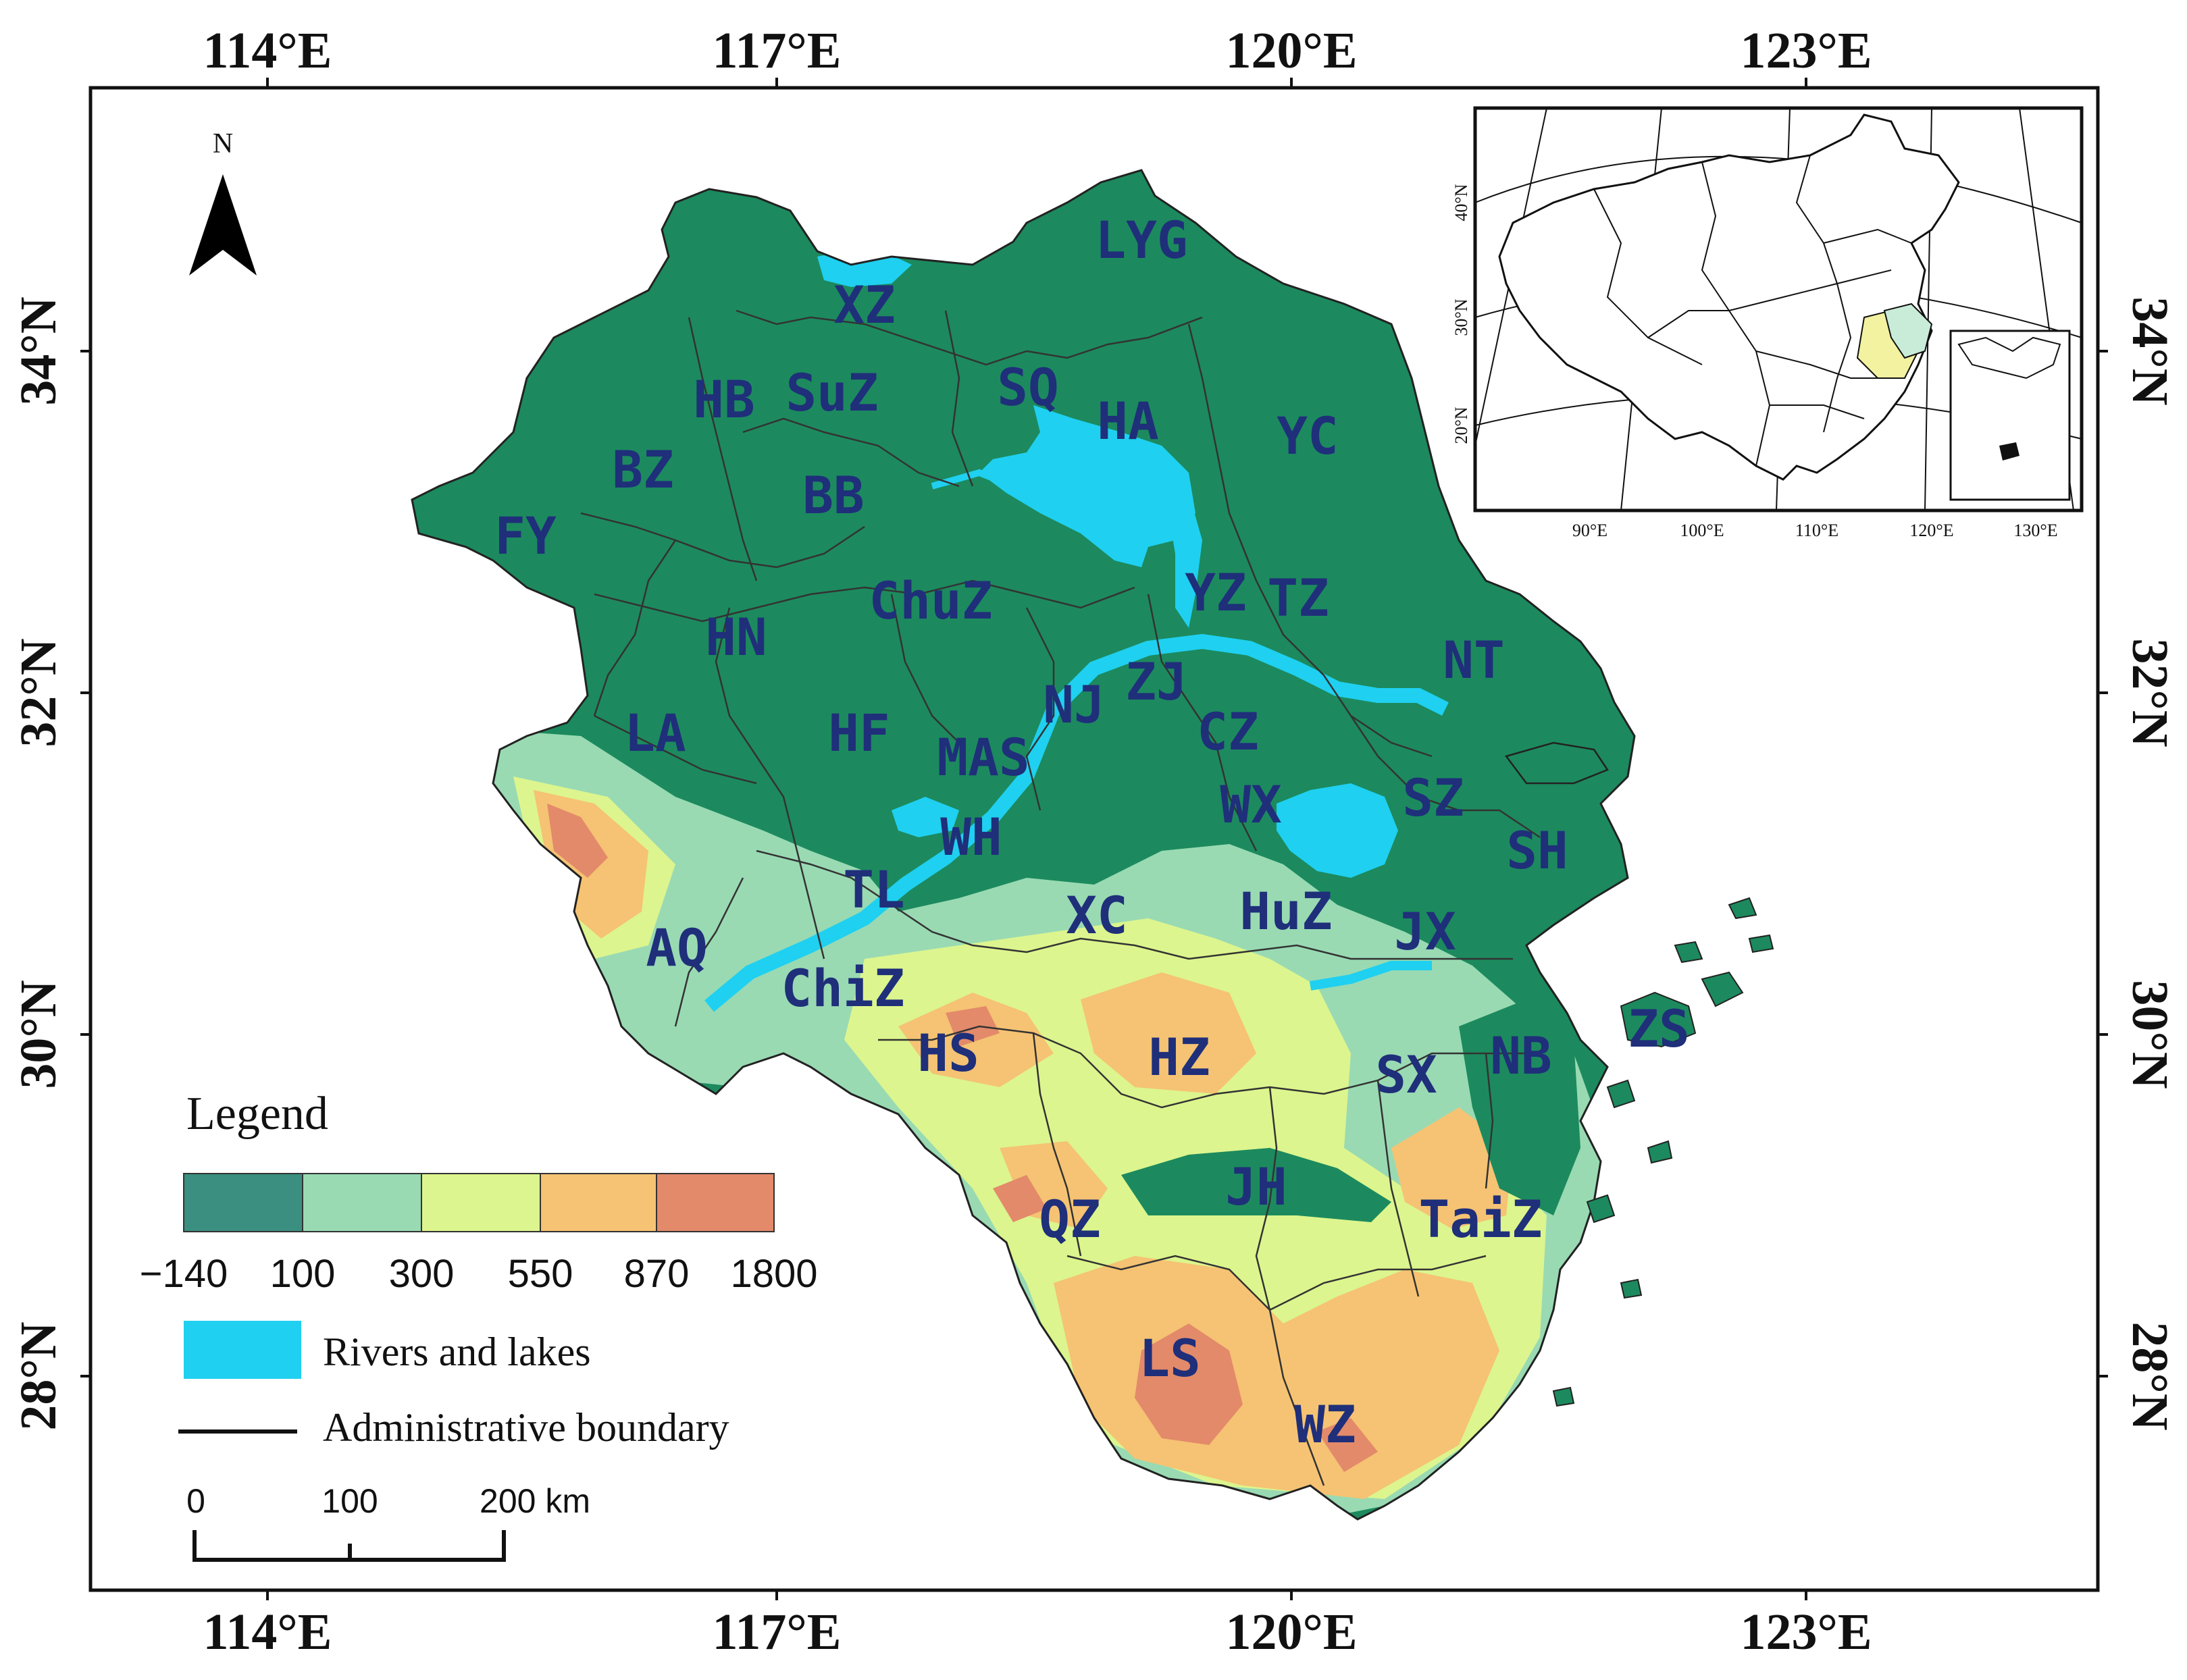  I want to click on rivers-label: Rivers and lakes, so click(457, 1352).